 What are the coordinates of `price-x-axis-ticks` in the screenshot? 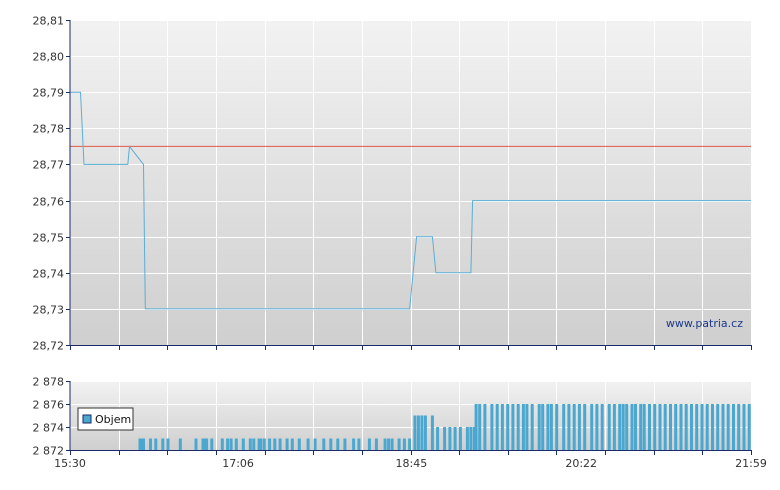 It's located at (411, 347).